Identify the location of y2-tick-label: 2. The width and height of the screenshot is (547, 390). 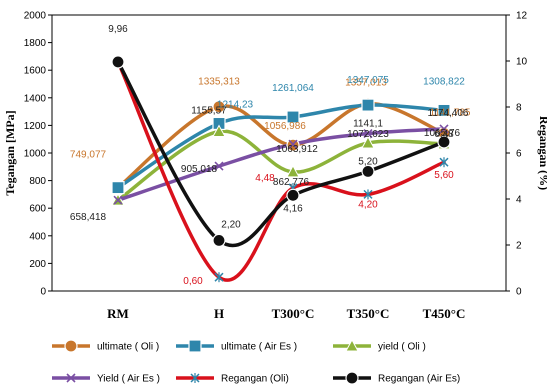
(519, 246).